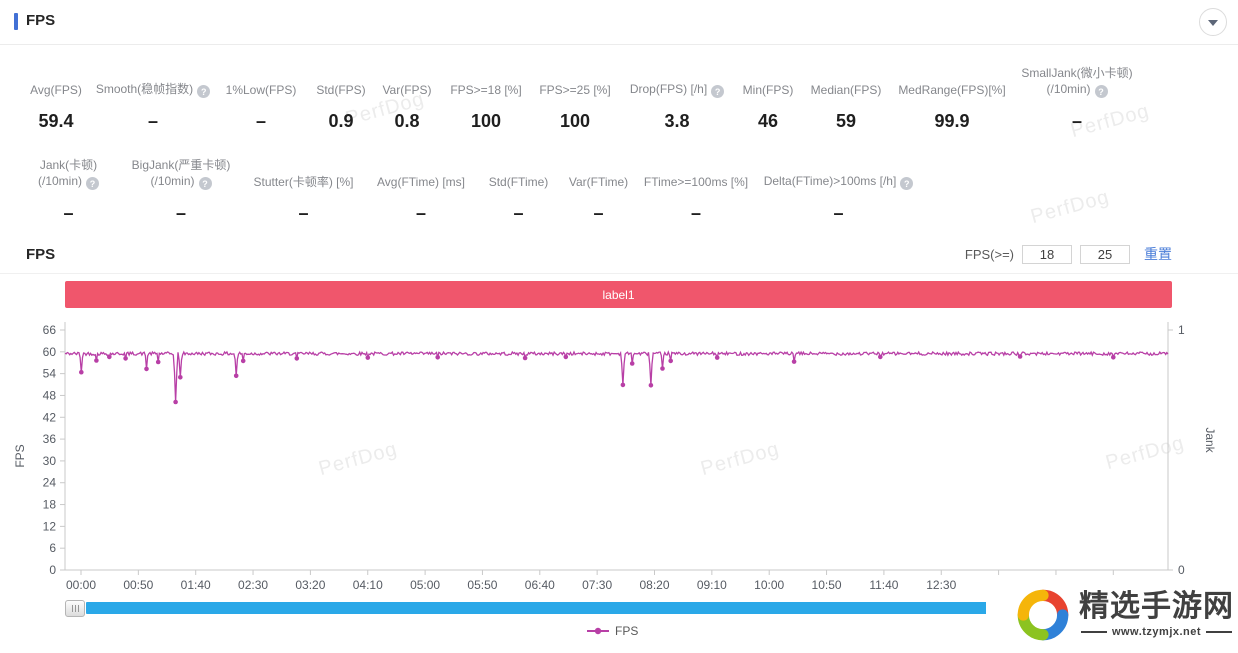 The image size is (1238, 653). I want to click on site-url: www.tzymjx.net, so click(1156, 632).